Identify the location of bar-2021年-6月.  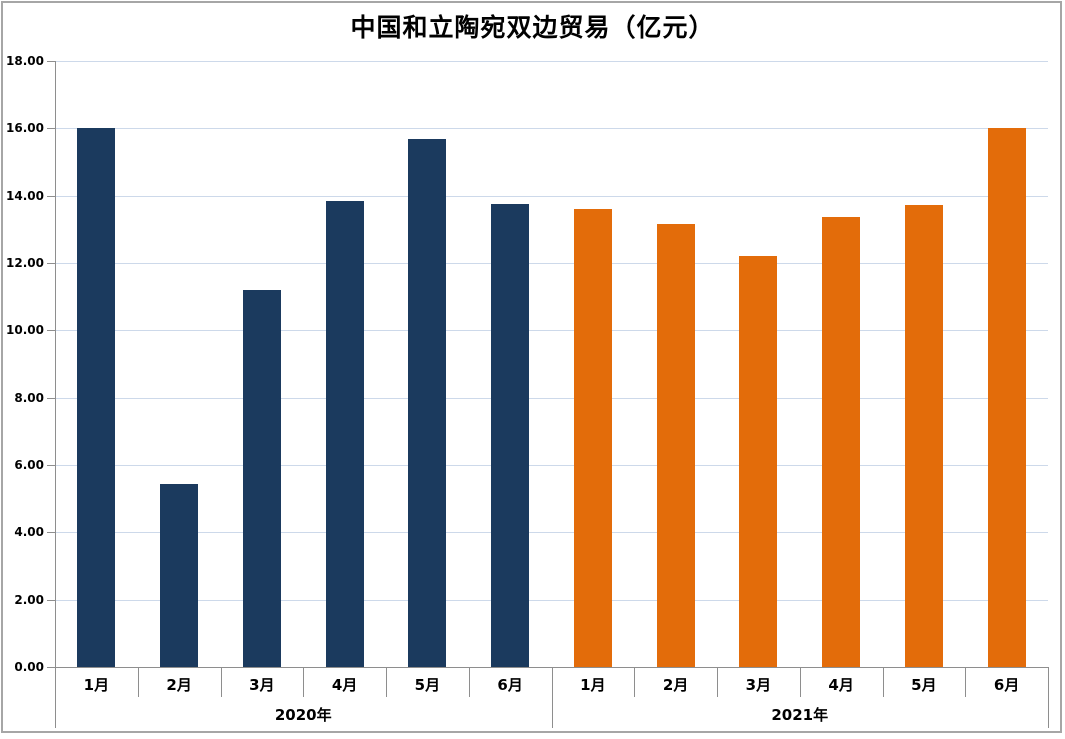
(1006, 397).